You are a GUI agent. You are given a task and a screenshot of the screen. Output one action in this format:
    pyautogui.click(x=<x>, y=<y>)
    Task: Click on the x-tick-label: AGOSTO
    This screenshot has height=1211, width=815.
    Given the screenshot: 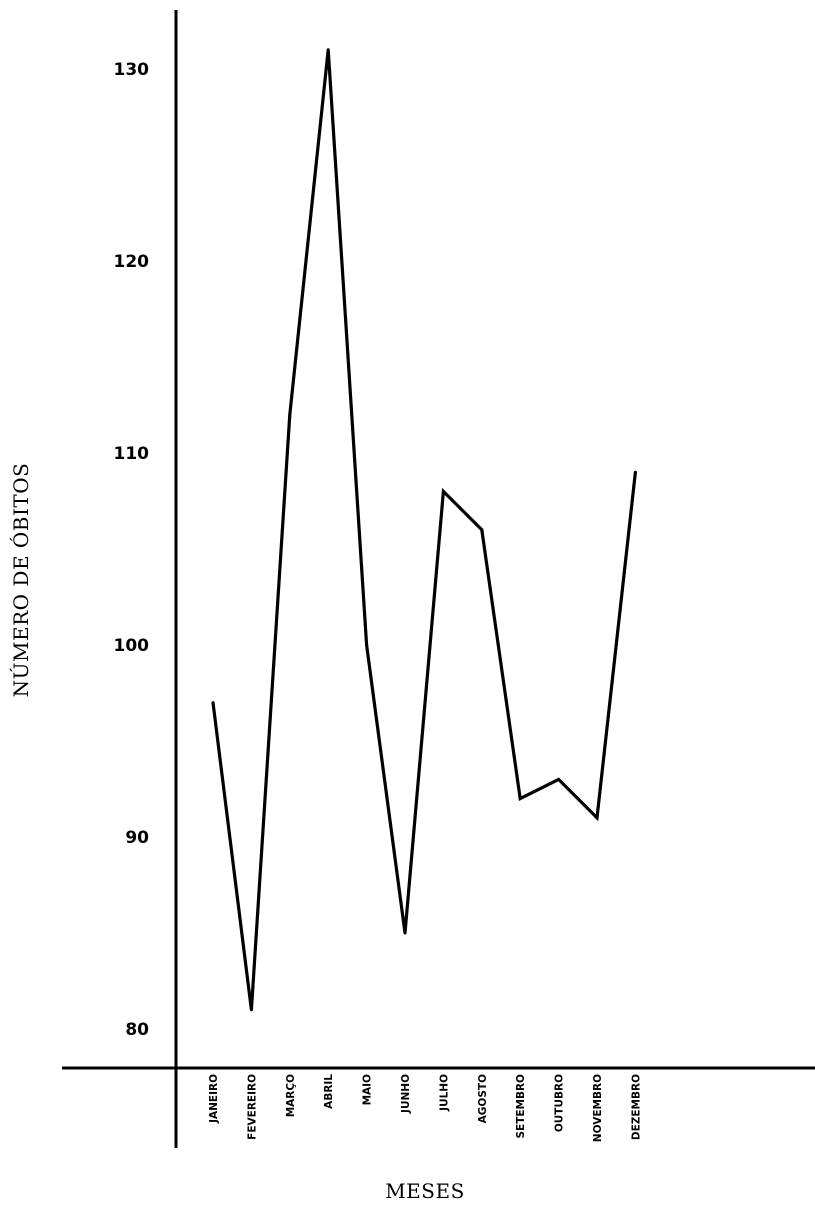 What is the action you would take?
    pyautogui.click(x=483, y=1098)
    